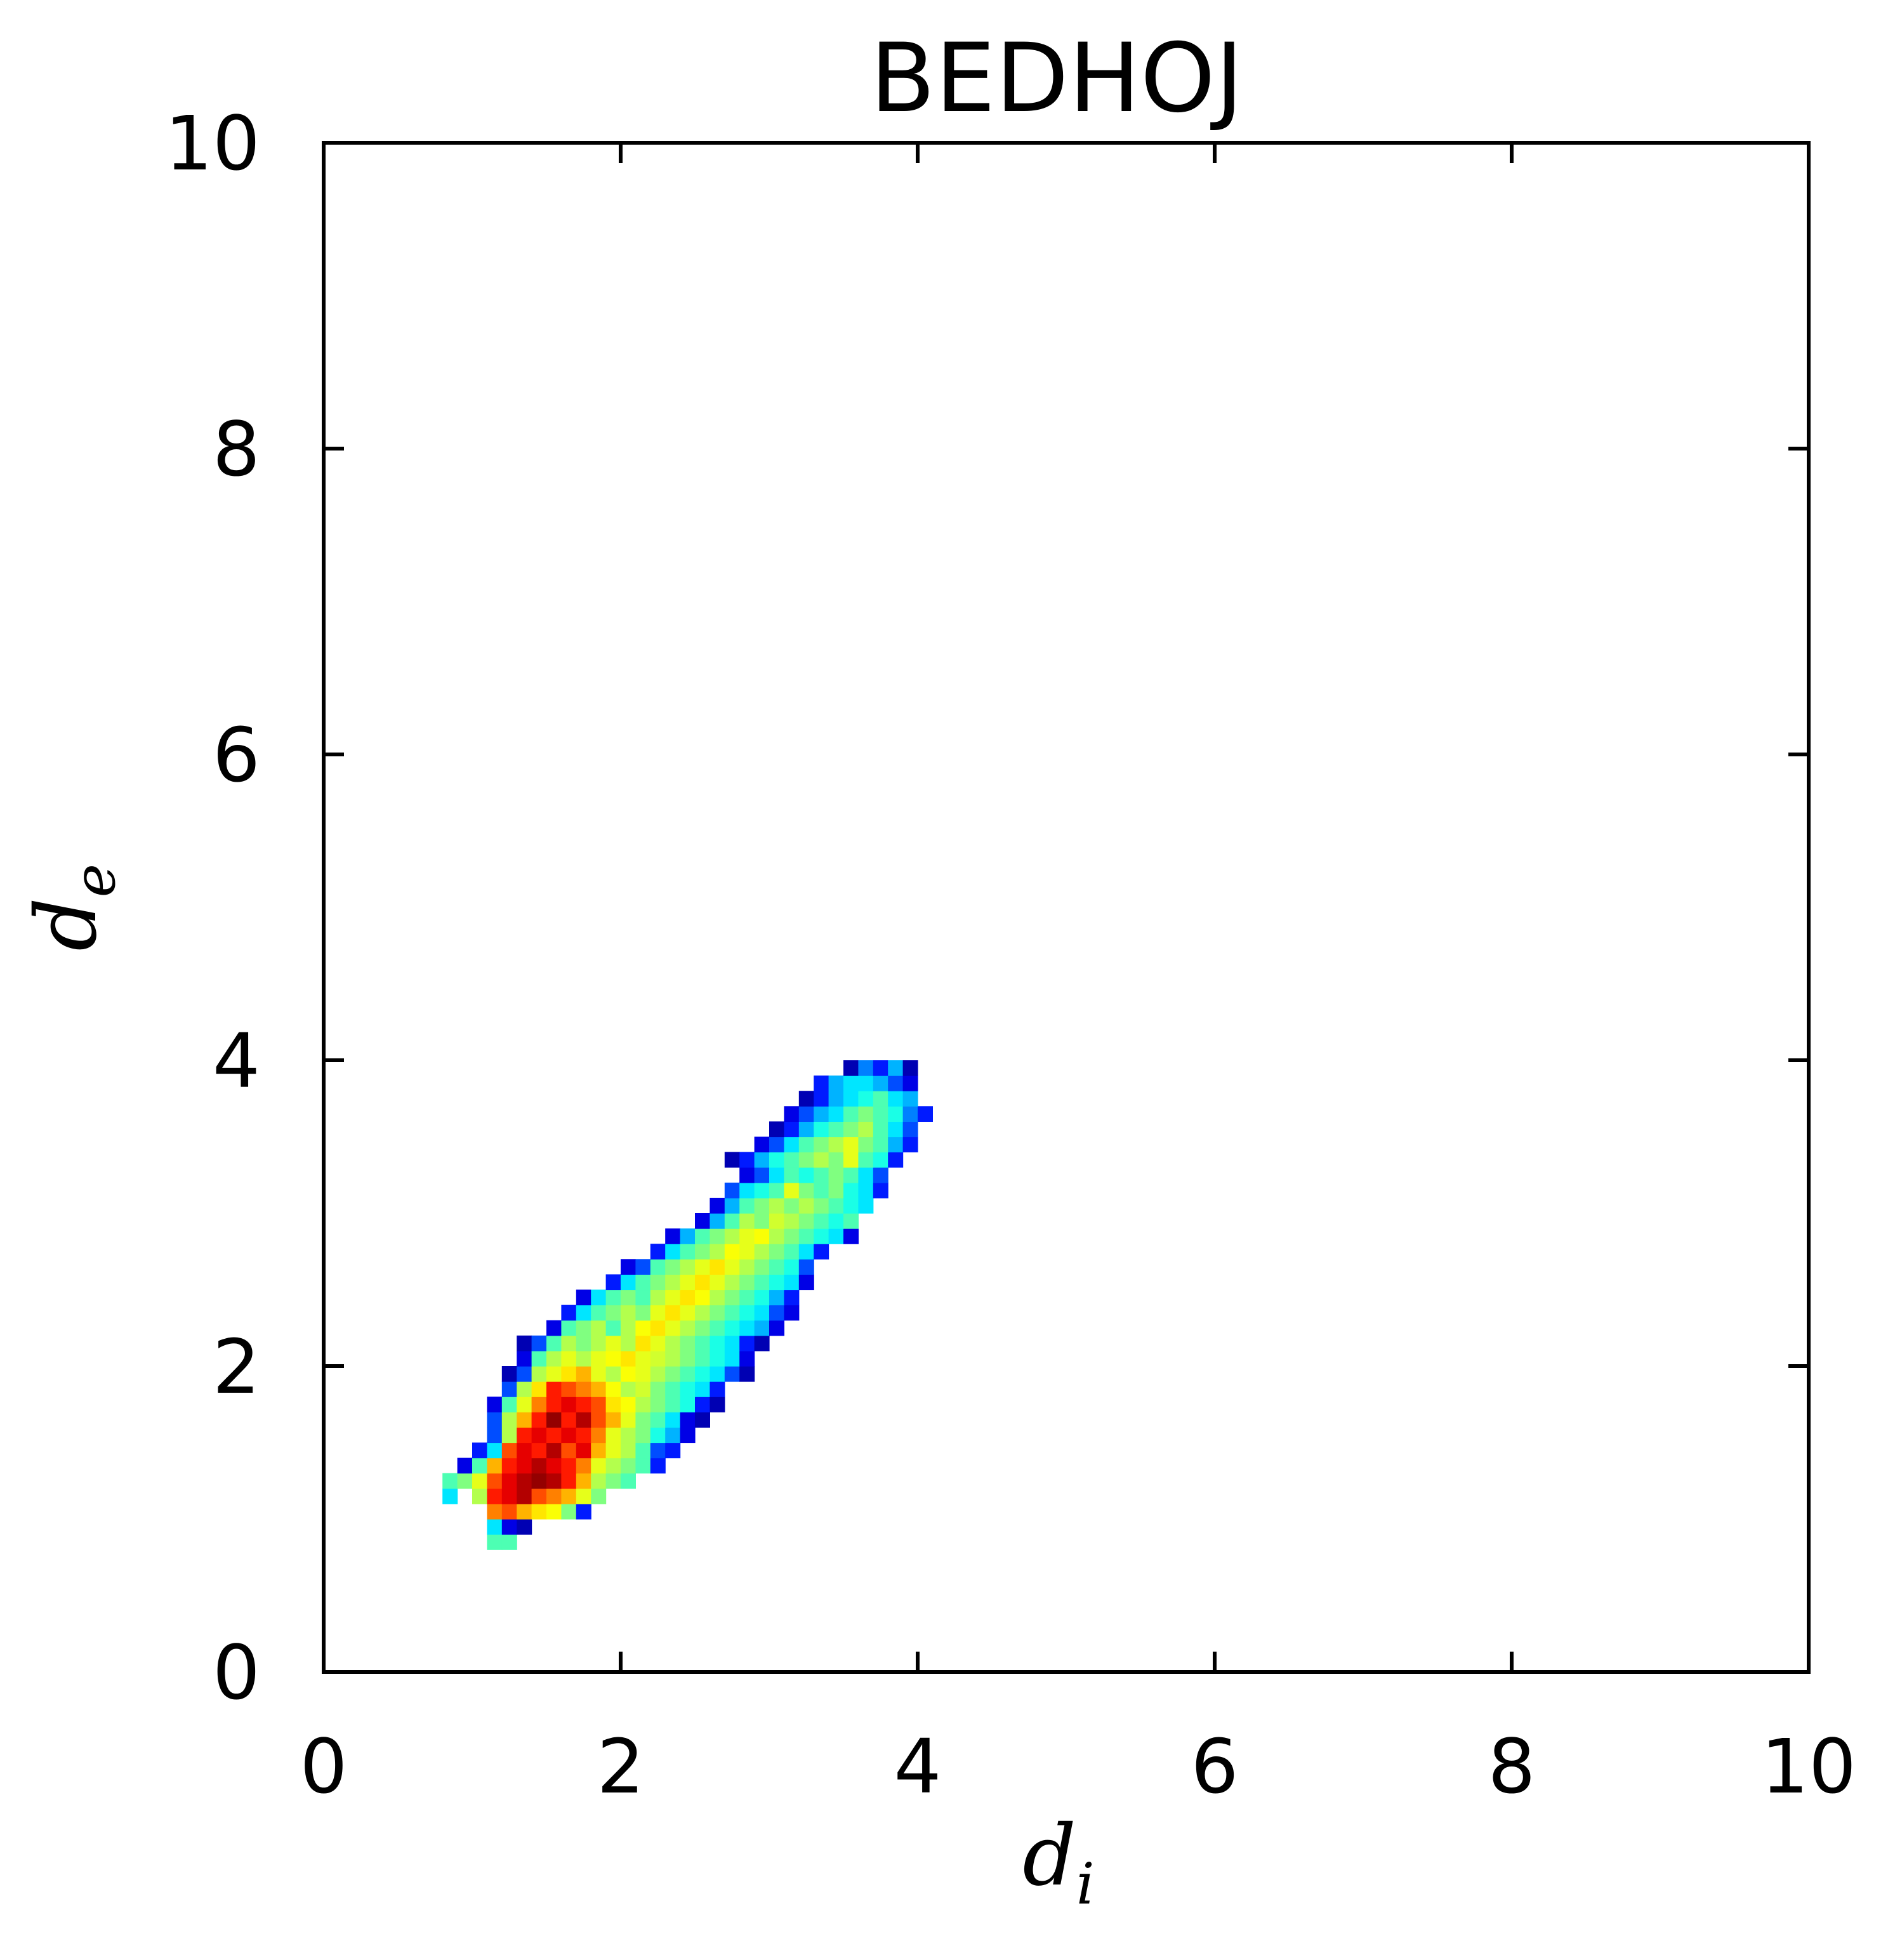 This screenshot has width=1888, height=1960. What do you see at coordinates (1214, 1766) in the screenshot?
I see `x-tick-label: 6` at bounding box center [1214, 1766].